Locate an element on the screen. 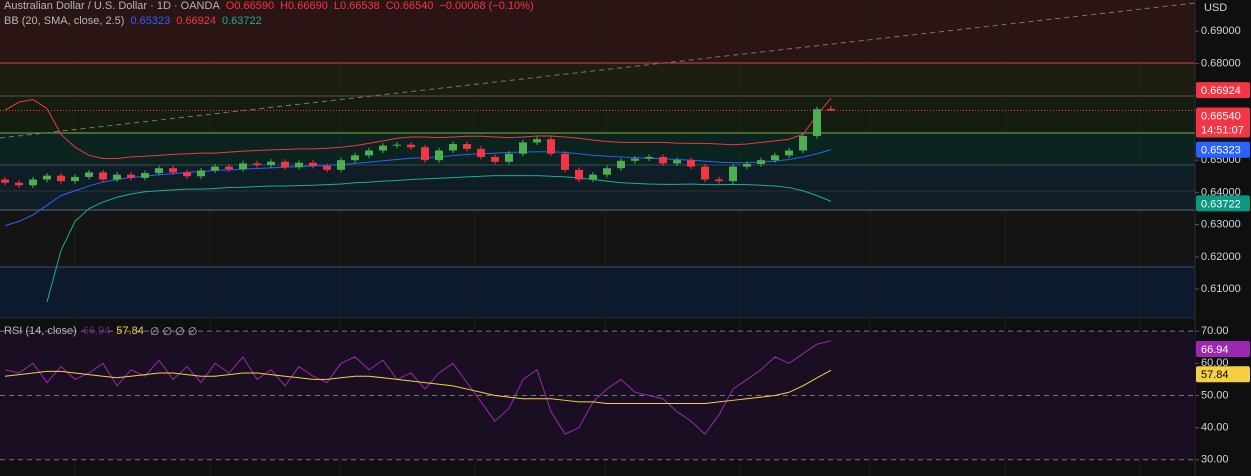  high-label: H0.66690 is located at coordinates (304, 6).